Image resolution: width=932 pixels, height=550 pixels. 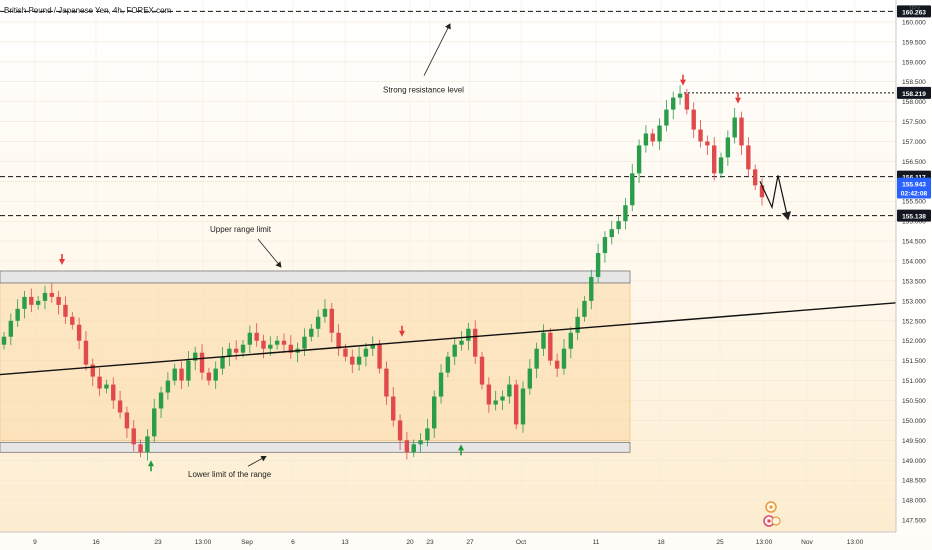 What do you see at coordinates (914, 222) in the screenshot?
I see `y-tick-label: 155.000` at bounding box center [914, 222].